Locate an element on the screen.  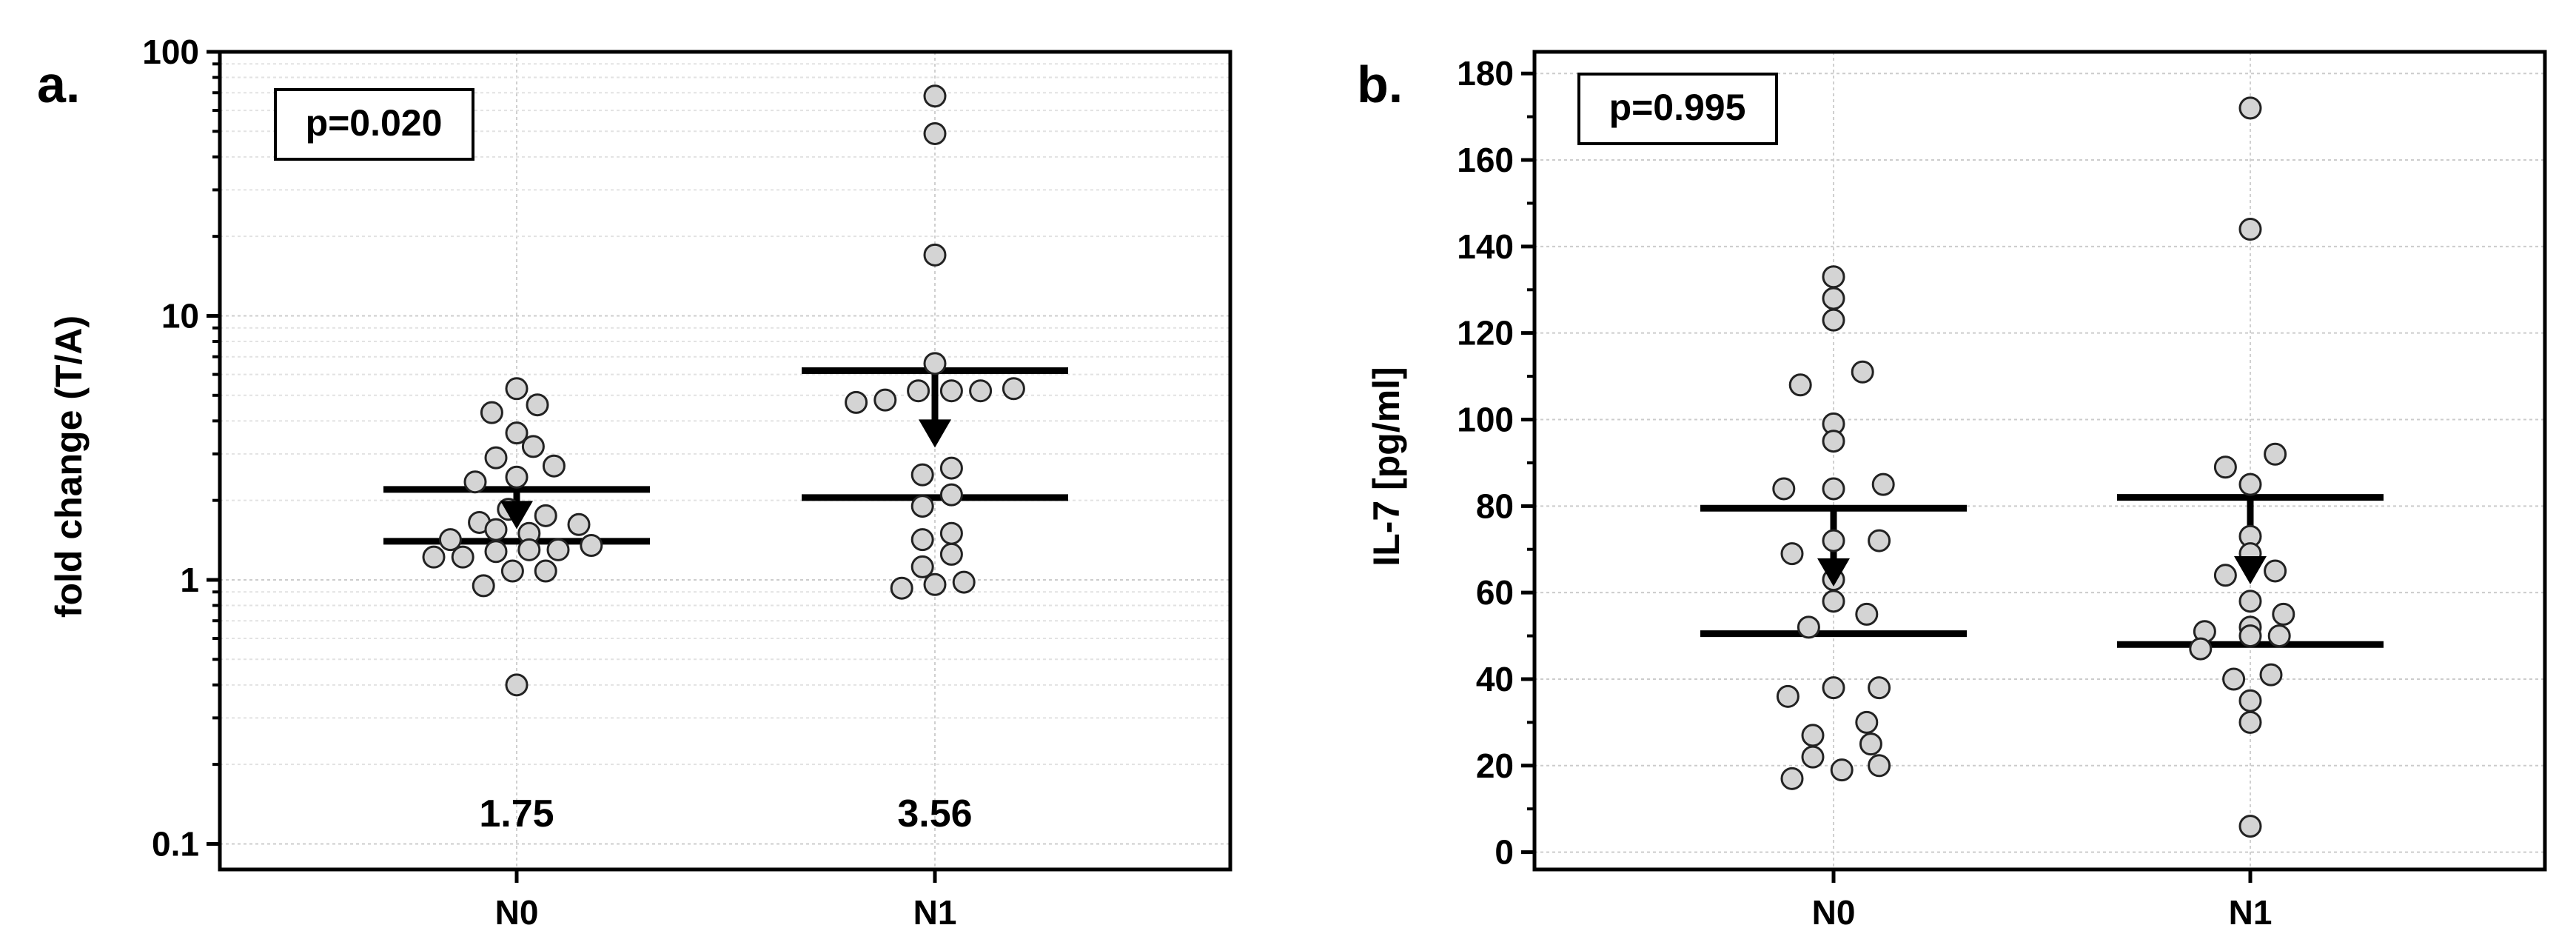
panel-b-y-tick-label: 100 is located at coordinates (1485, 420).